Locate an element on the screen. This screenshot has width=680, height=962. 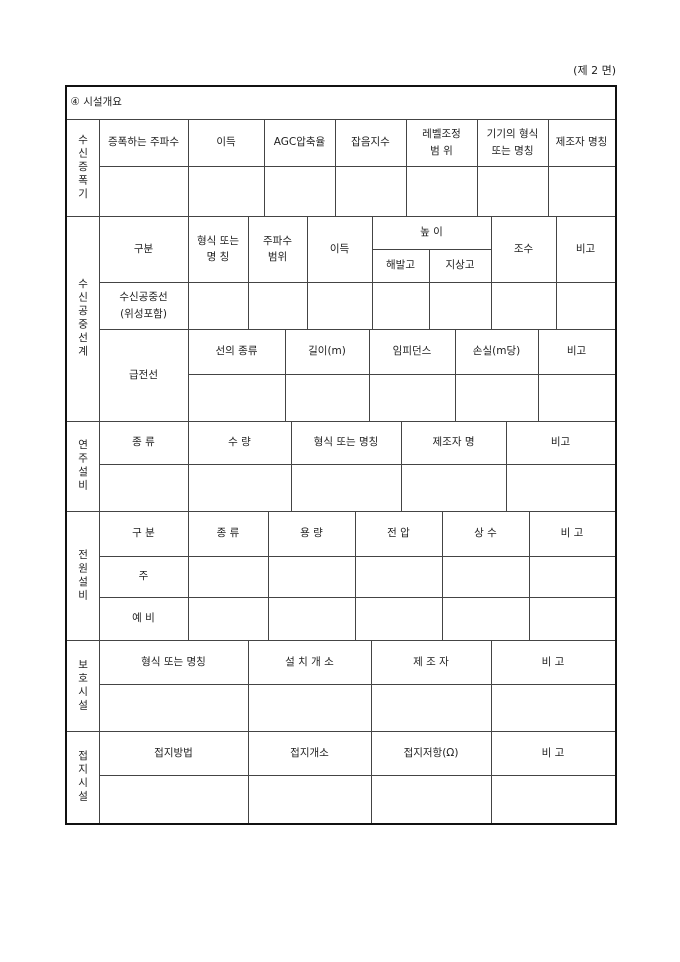
studio-header: 수 량 is located at coordinates (239, 442).